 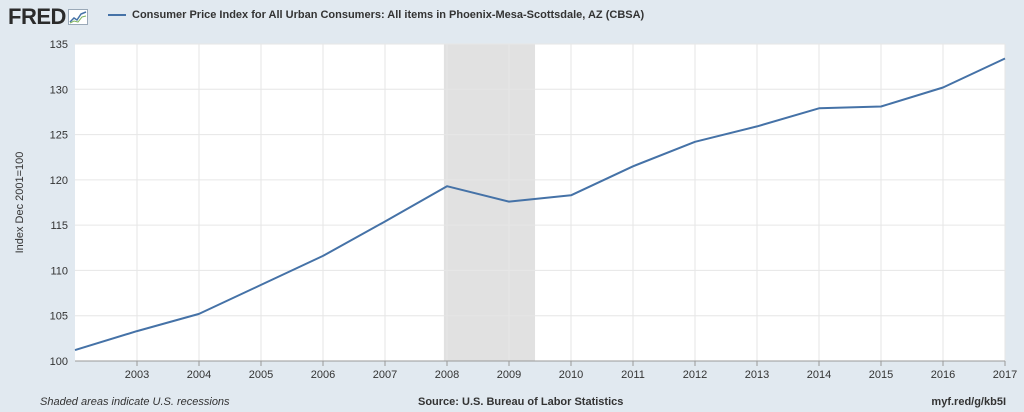 What do you see at coordinates (571, 375) in the screenshot?
I see `x-tick-label: 2010` at bounding box center [571, 375].